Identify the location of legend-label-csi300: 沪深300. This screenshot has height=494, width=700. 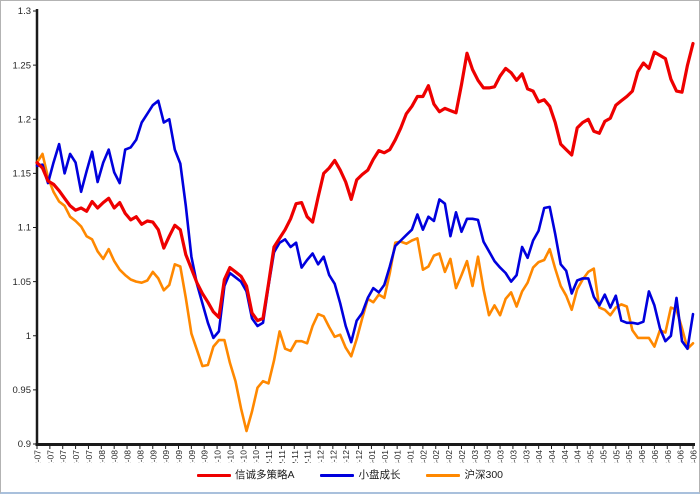
(484, 474).